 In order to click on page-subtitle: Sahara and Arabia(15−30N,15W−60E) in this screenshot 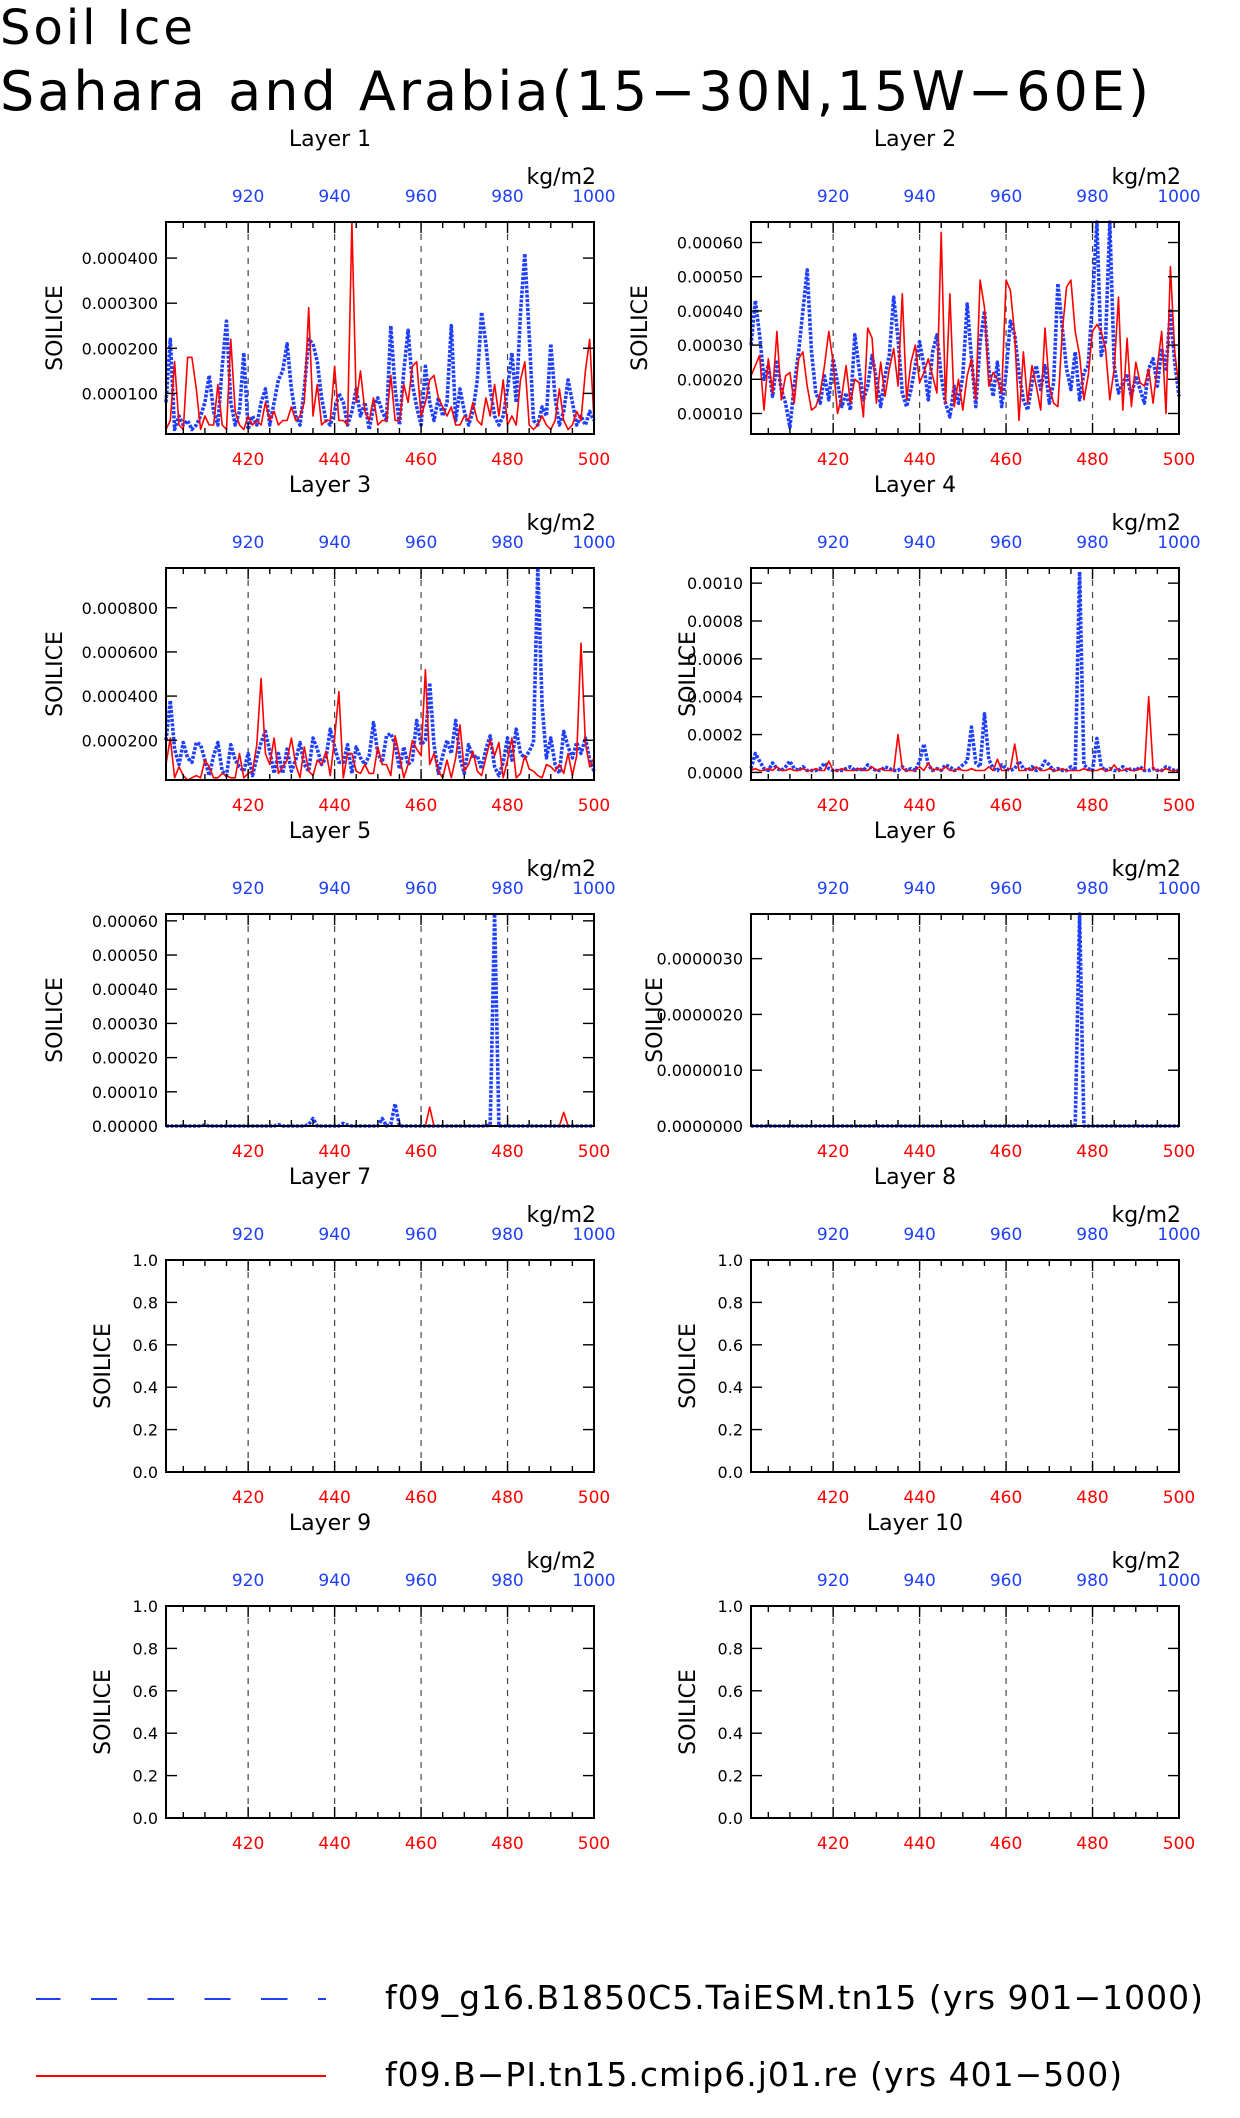, I will do `click(576, 91)`.